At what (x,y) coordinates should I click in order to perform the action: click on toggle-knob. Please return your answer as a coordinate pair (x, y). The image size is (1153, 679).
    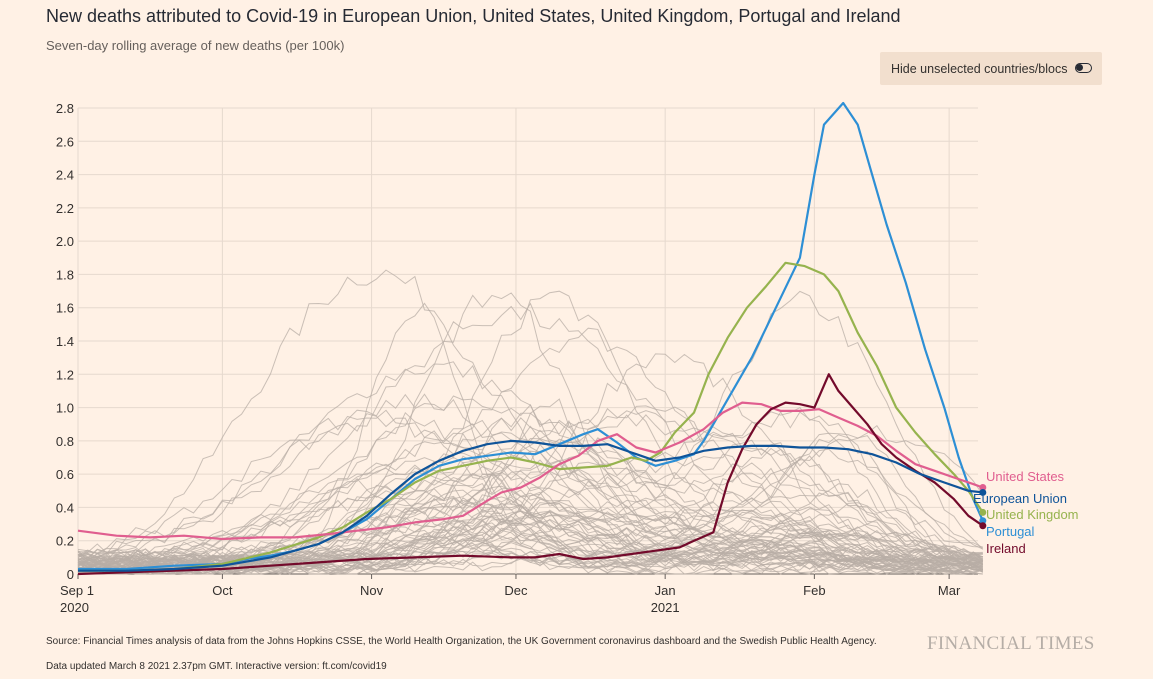
    Looking at the image, I should click on (1079, 67).